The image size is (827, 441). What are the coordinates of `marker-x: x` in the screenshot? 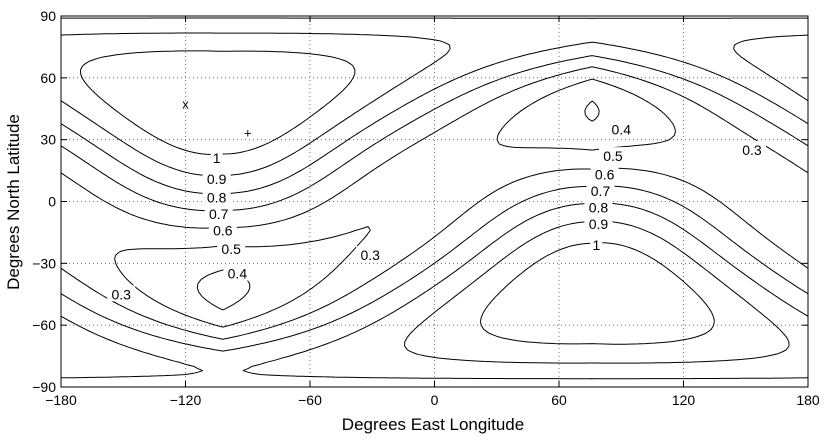 It's located at (185, 104).